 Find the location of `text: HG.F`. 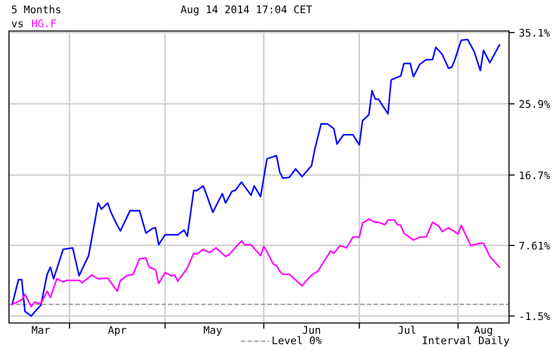

text: HG.F is located at coordinates (44, 23).